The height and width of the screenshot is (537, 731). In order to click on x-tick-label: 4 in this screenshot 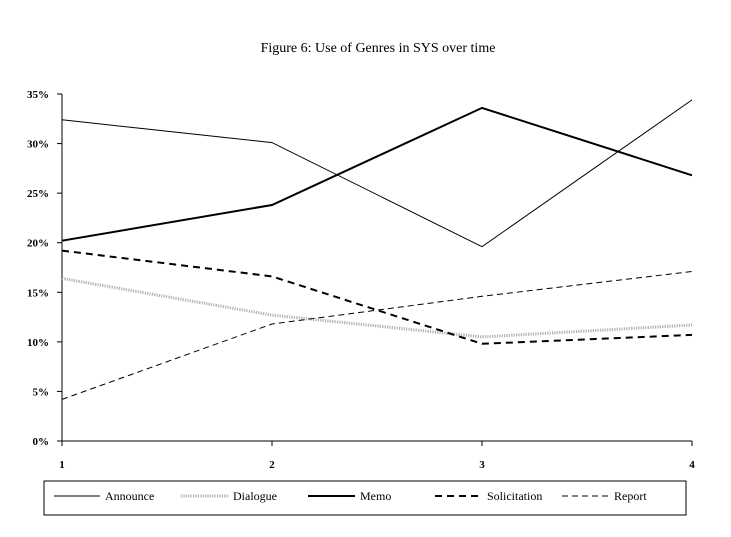, I will do `click(692, 465)`.